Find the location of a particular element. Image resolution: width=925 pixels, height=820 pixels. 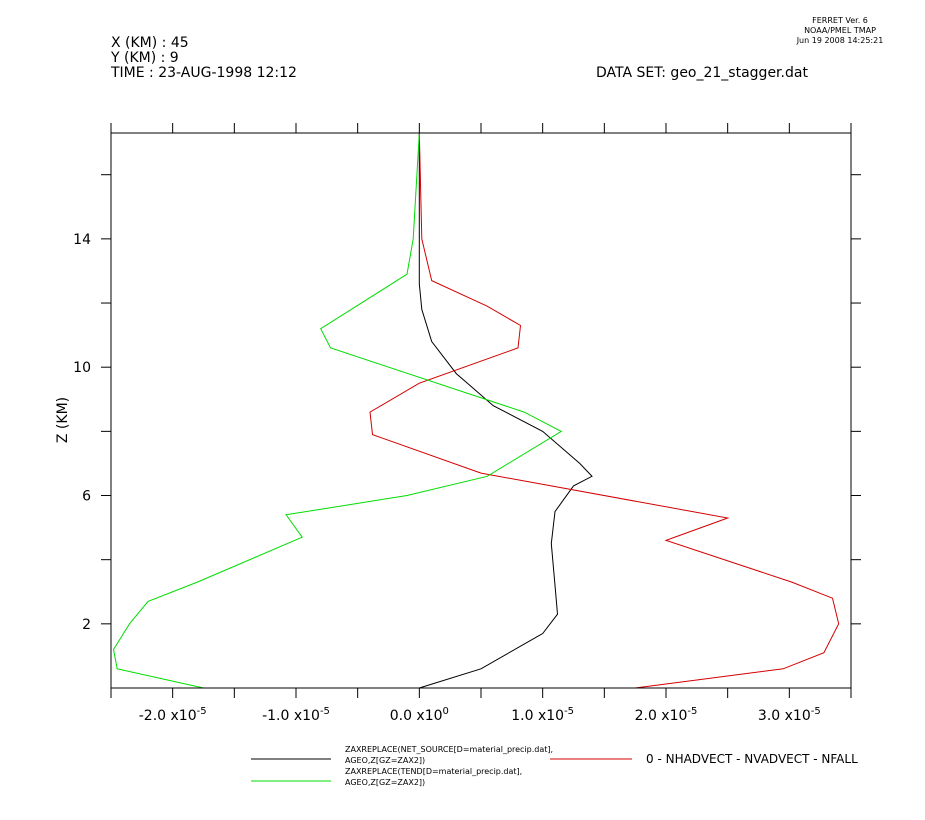

x-tick-label: 3.0 x10⁻⁵ is located at coordinates (789, 715).